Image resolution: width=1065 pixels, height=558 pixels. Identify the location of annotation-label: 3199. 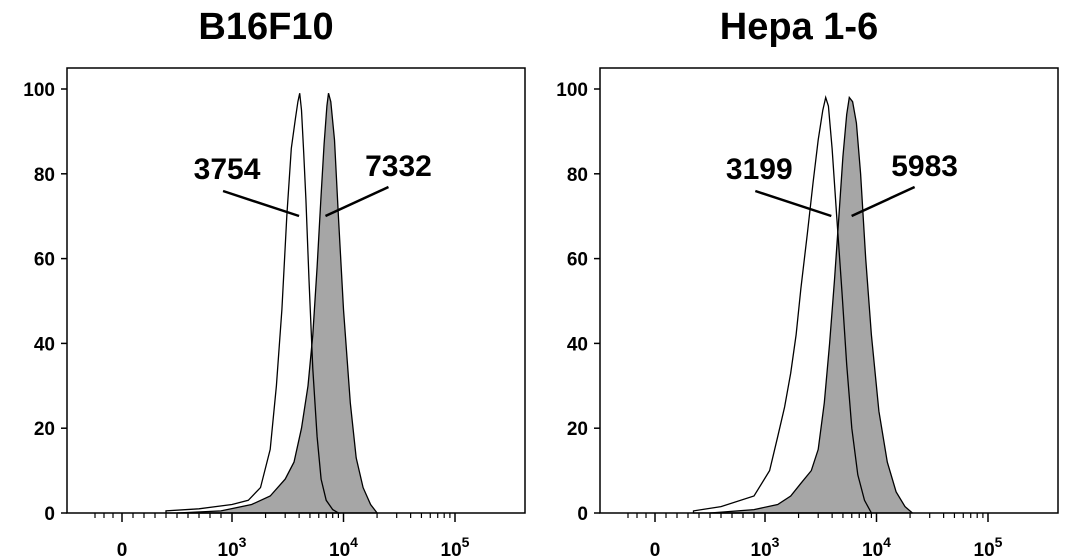
(759, 169).